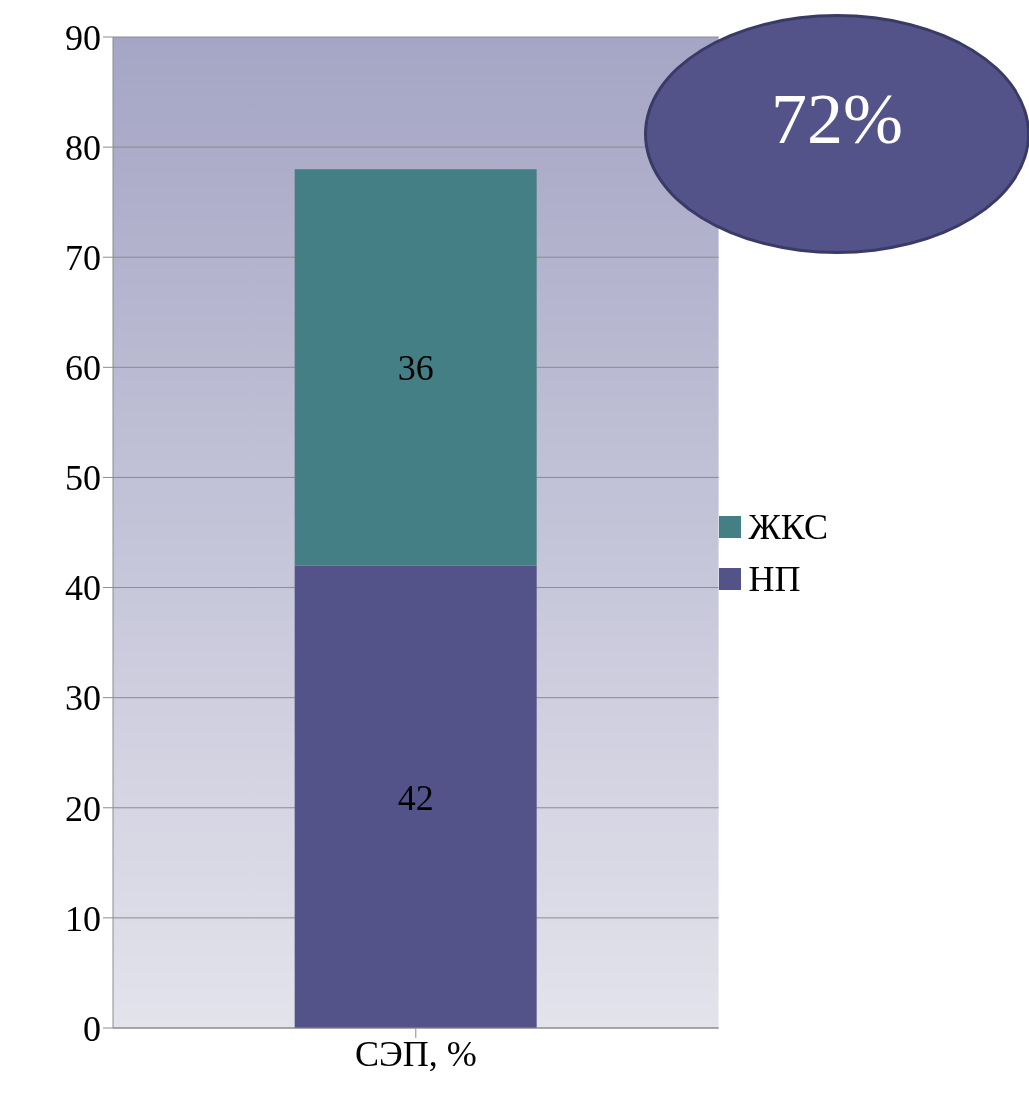 This screenshot has height=1104, width=1029. What do you see at coordinates (83, 368) in the screenshot?
I see `y-tick-label: 60` at bounding box center [83, 368].